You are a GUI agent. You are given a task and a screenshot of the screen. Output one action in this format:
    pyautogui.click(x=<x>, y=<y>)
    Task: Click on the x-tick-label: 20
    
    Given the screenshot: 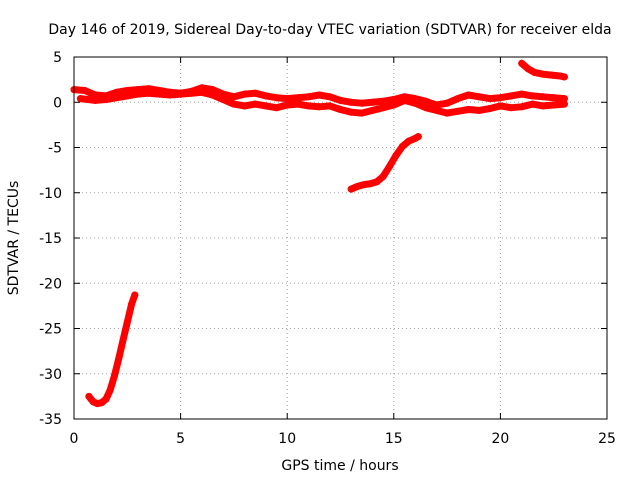 What is the action you would take?
    pyautogui.click(x=500, y=439)
    